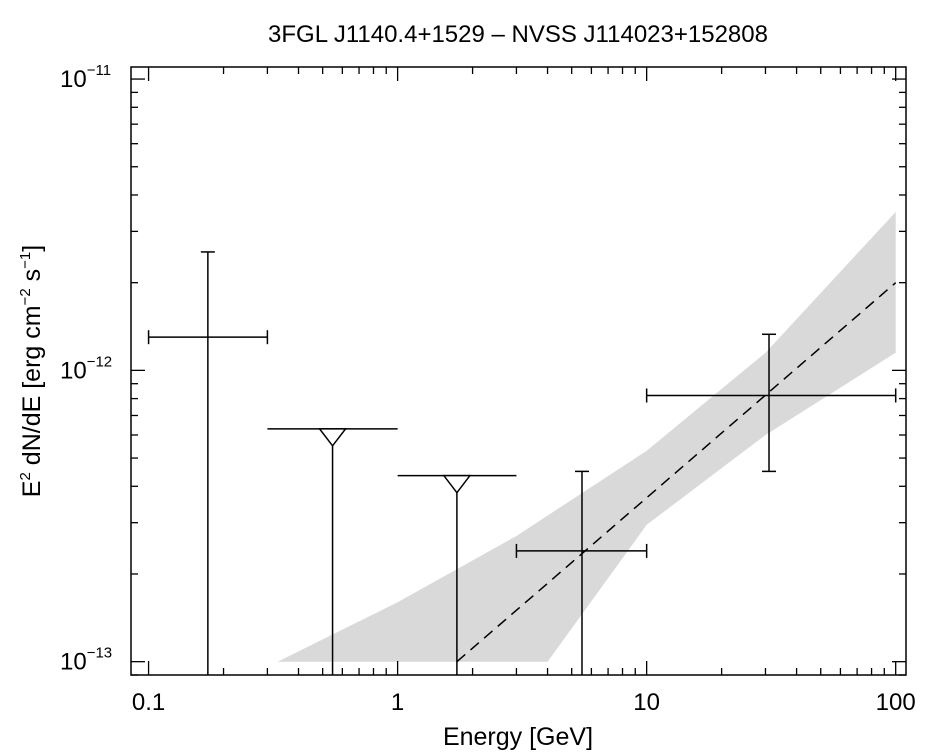 This screenshot has height=756, width=928. I want to click on y-tick-label: 10−13, so click(86, 660).